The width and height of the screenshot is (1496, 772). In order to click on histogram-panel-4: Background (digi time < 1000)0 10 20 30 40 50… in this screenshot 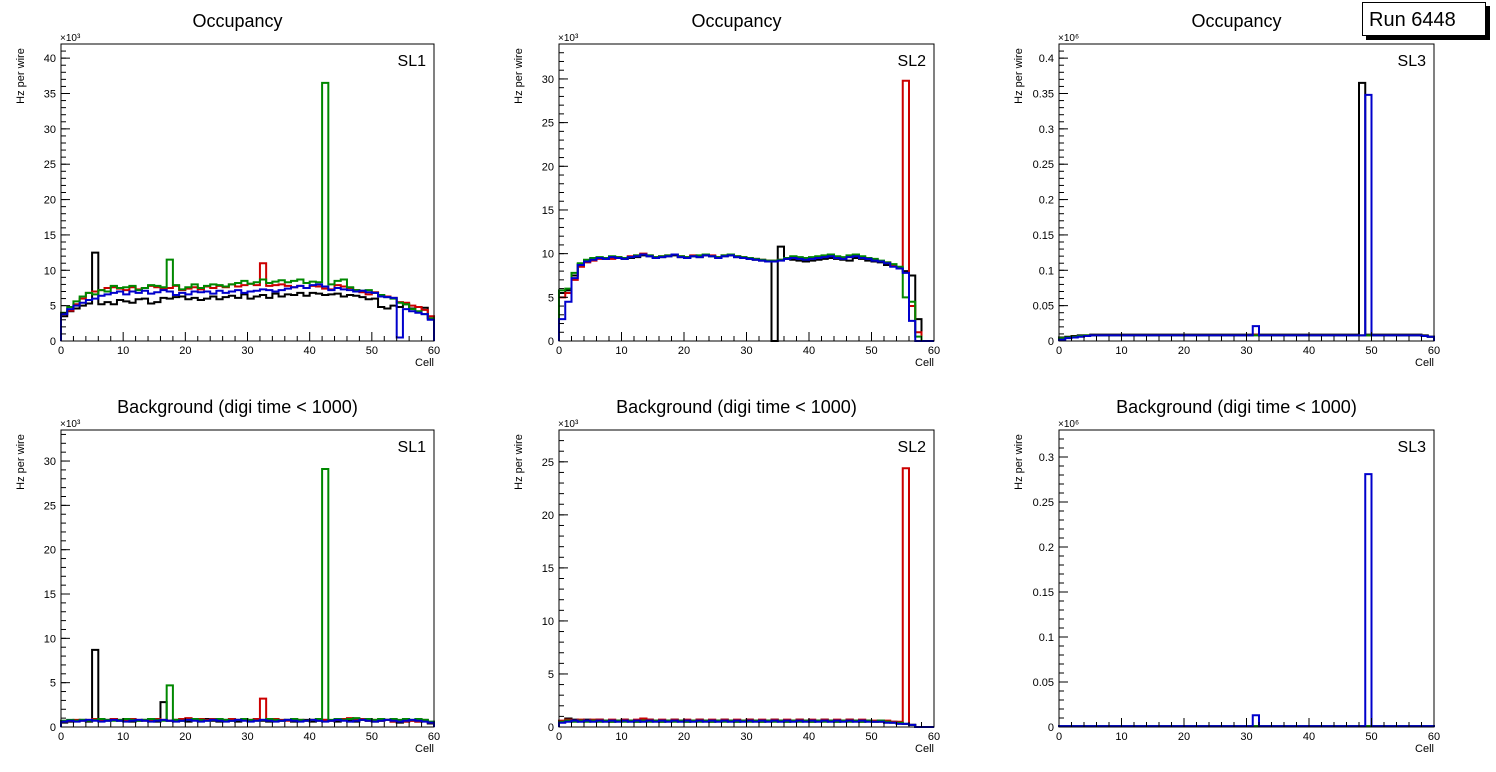, I will do `click(227, 576)`.